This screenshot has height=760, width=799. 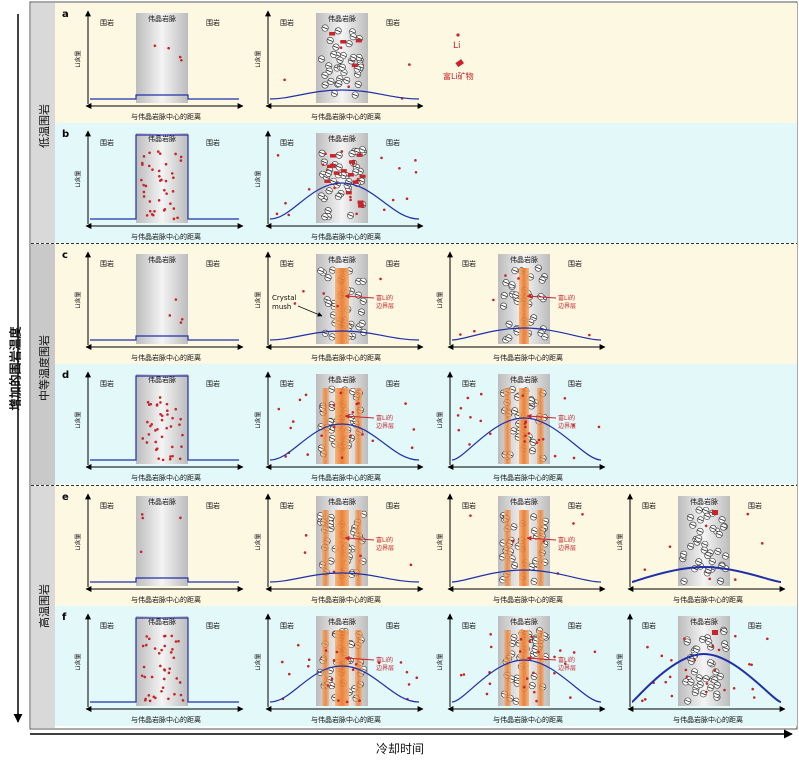 What do you see at coordinates (44, 126) in the screenshot?
I see `group-label-low: 低温围岩` at bounding box center [44, 126].